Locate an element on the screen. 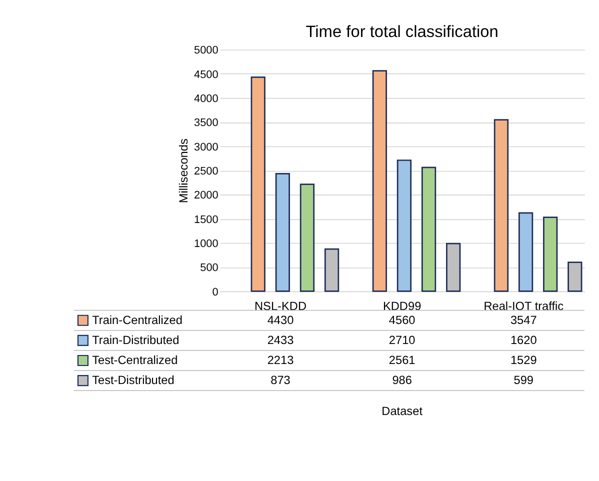 The image size is (599, 481). data-label: 3547 is located at coordinates (523, 320).